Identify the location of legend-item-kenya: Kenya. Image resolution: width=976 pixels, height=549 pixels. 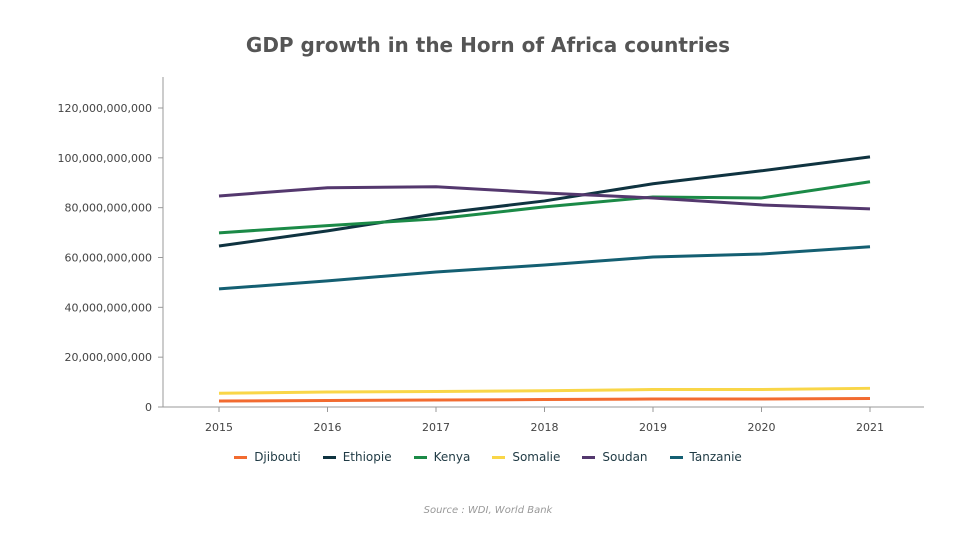
(442, 457).